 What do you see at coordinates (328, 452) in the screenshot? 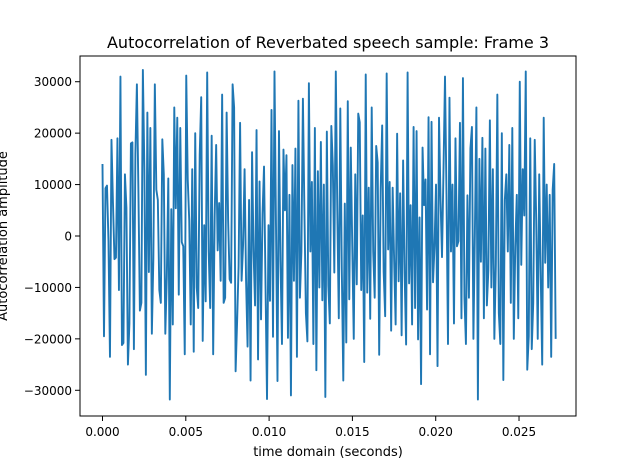
I see `x-axis-label: time domain (seconds)` at bounding box center [328, 452].